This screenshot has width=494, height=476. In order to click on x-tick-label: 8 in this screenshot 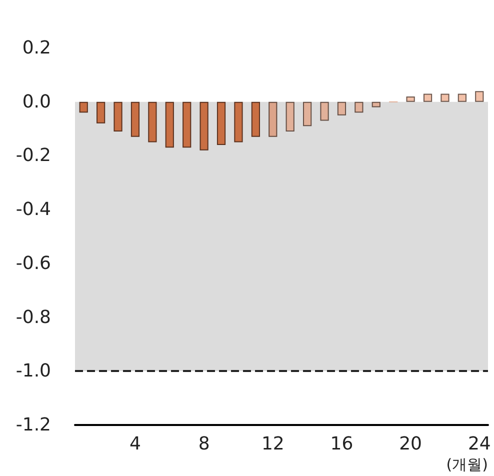, I will do `click(204, 444)`.